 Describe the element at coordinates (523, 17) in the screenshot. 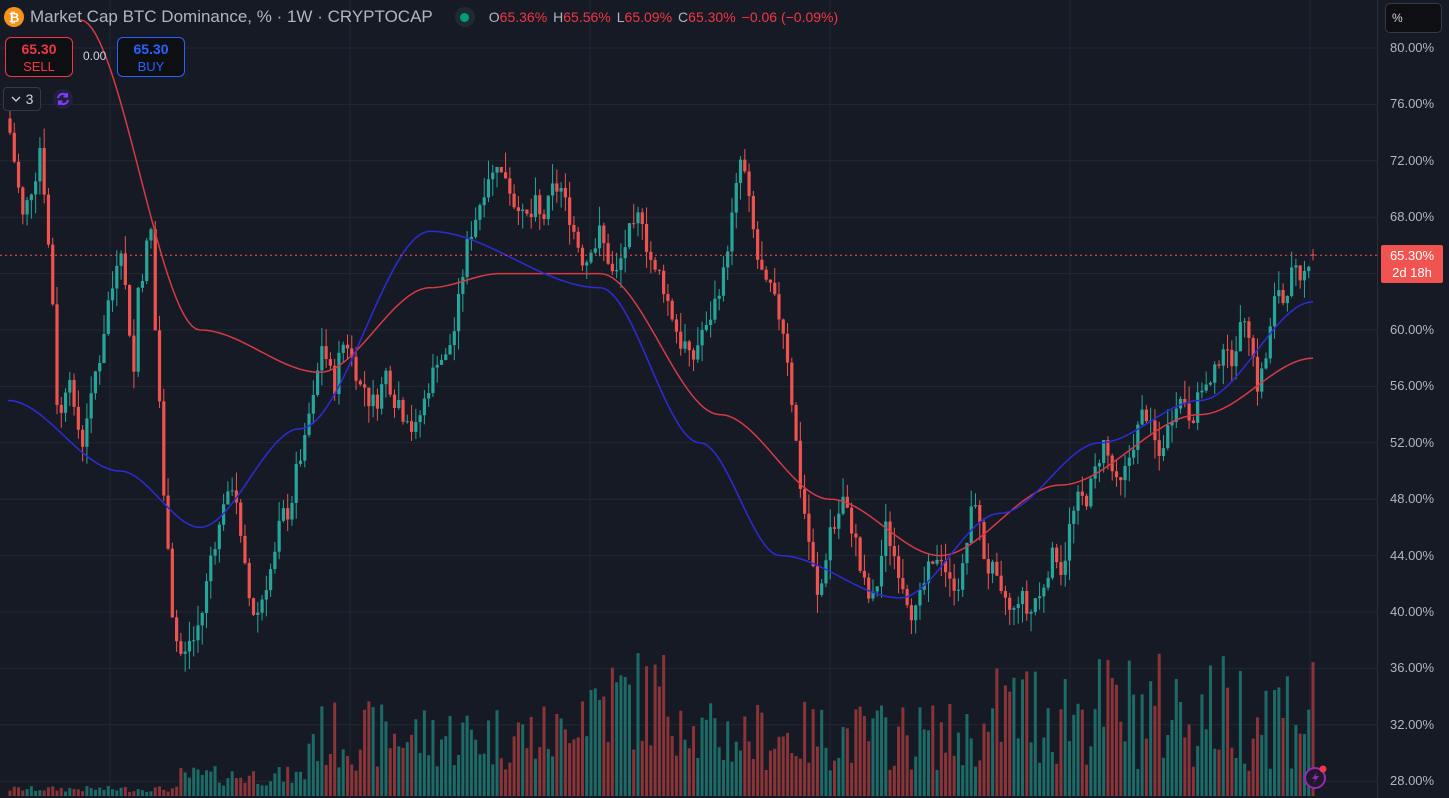

I see `open-value: 65.36%` at that location.